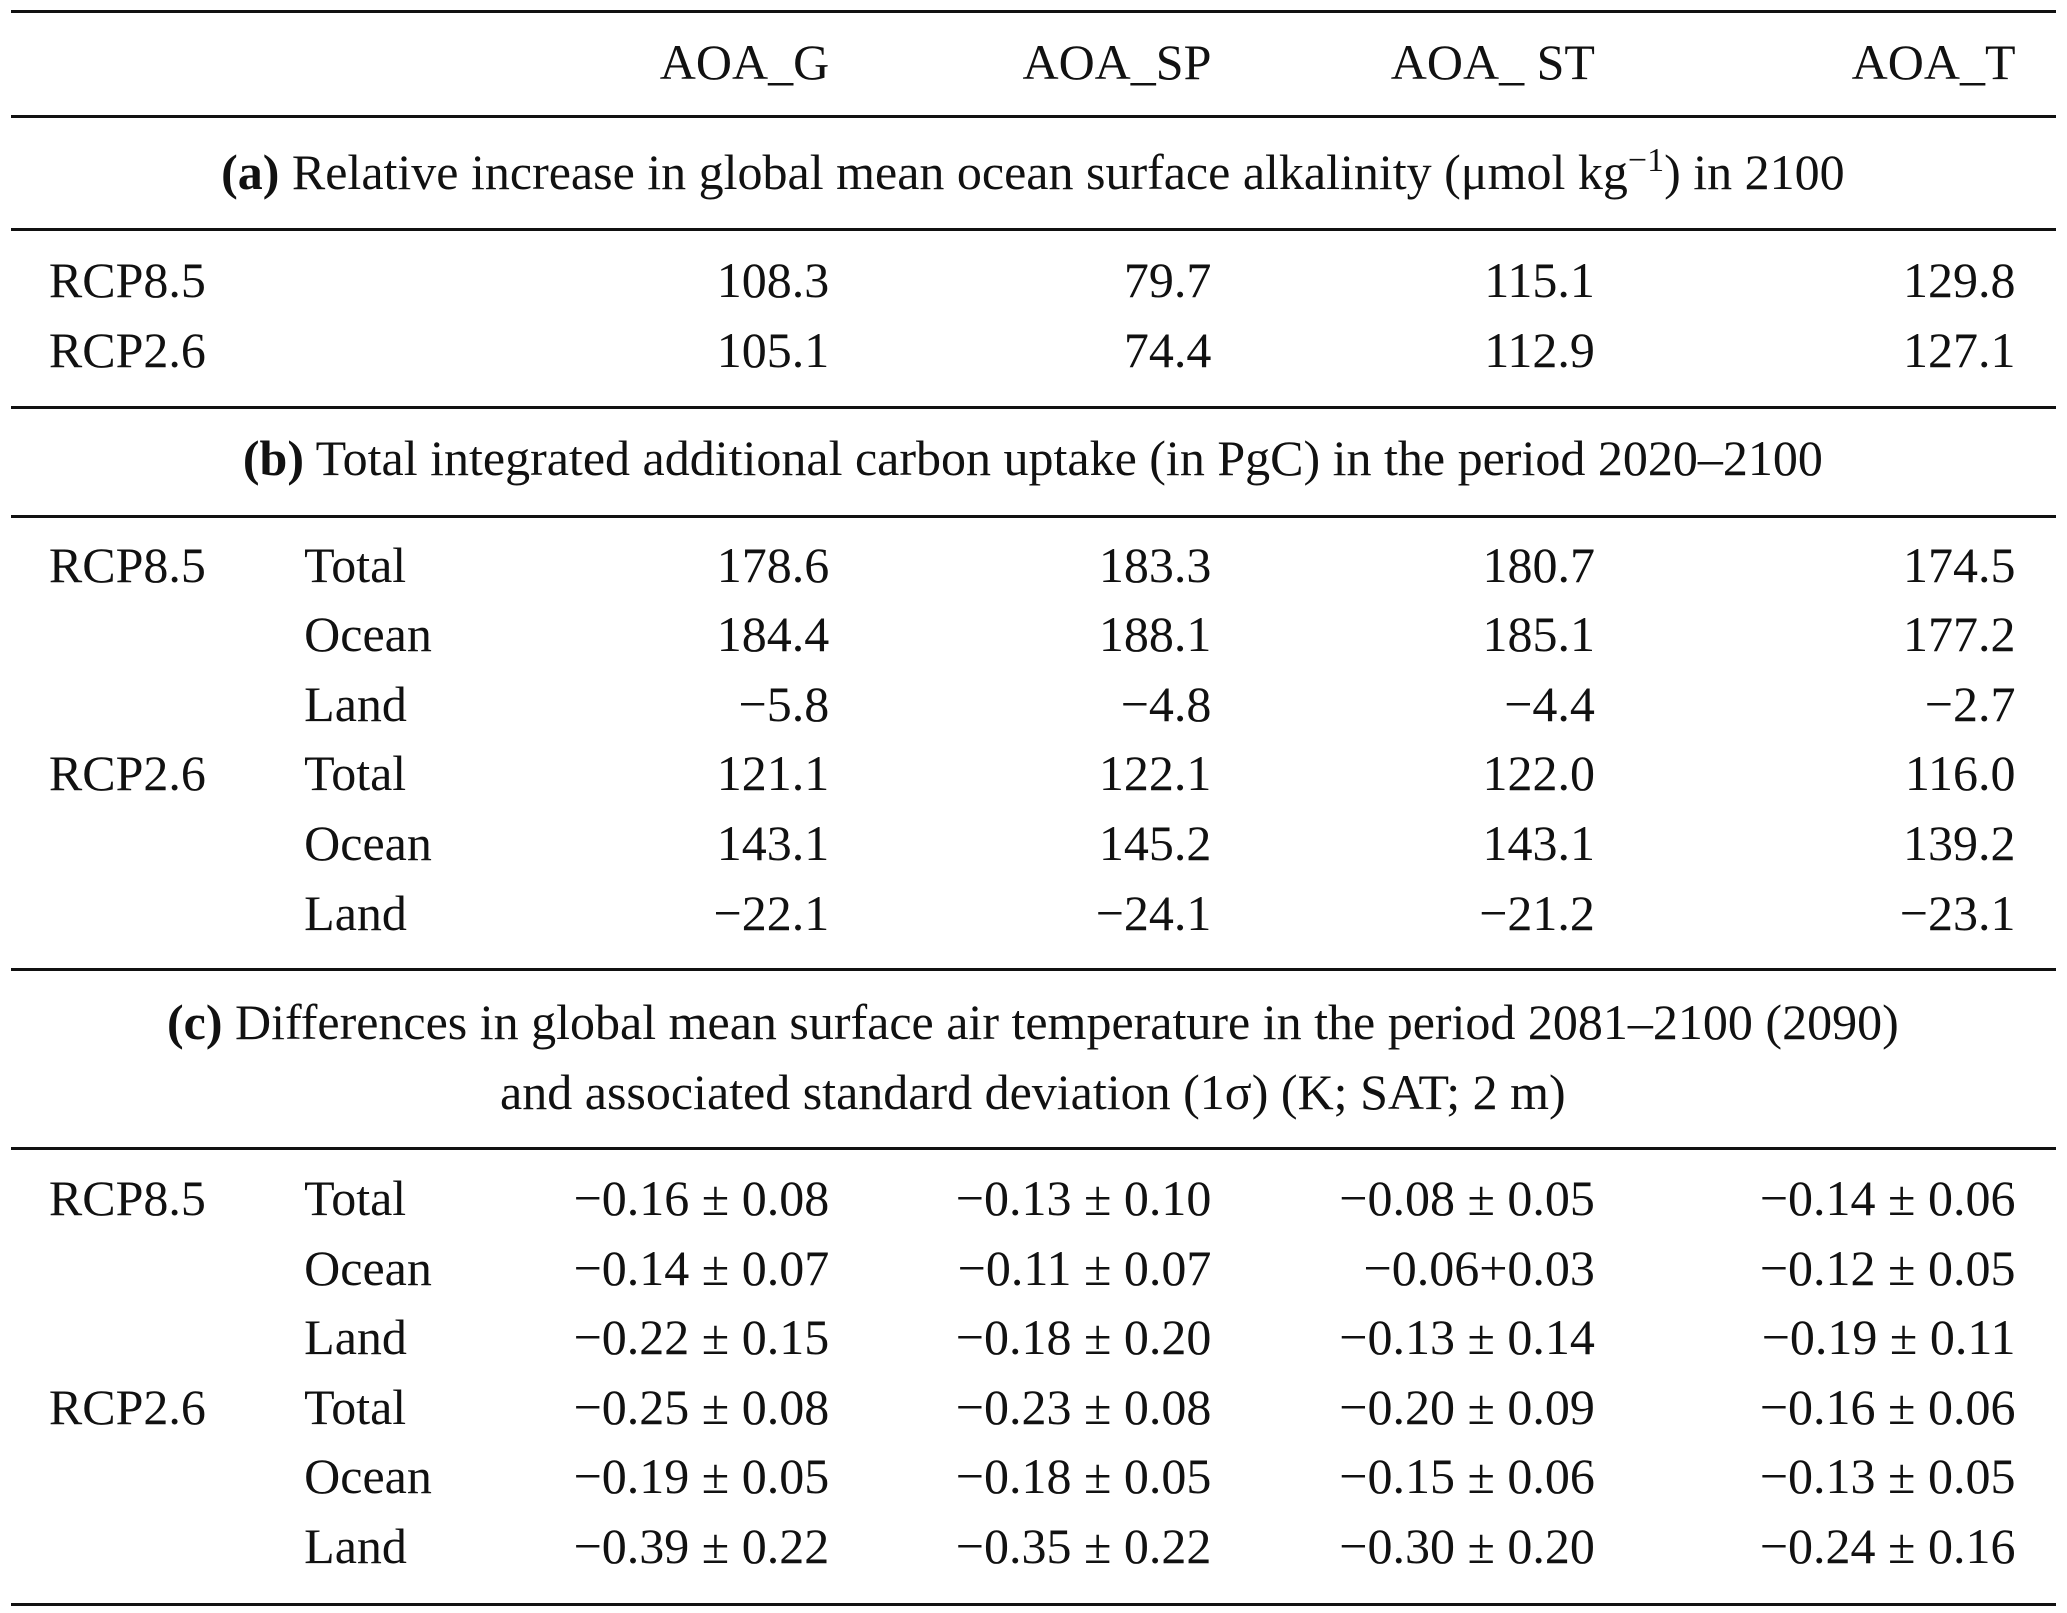 Image resolution: width=2067 pixels, height=1613 pixels. Describe the element at coordinates (1887, 1476) in the screenshot. I see `cell-value: −0.13 ± 0.05` at that location.